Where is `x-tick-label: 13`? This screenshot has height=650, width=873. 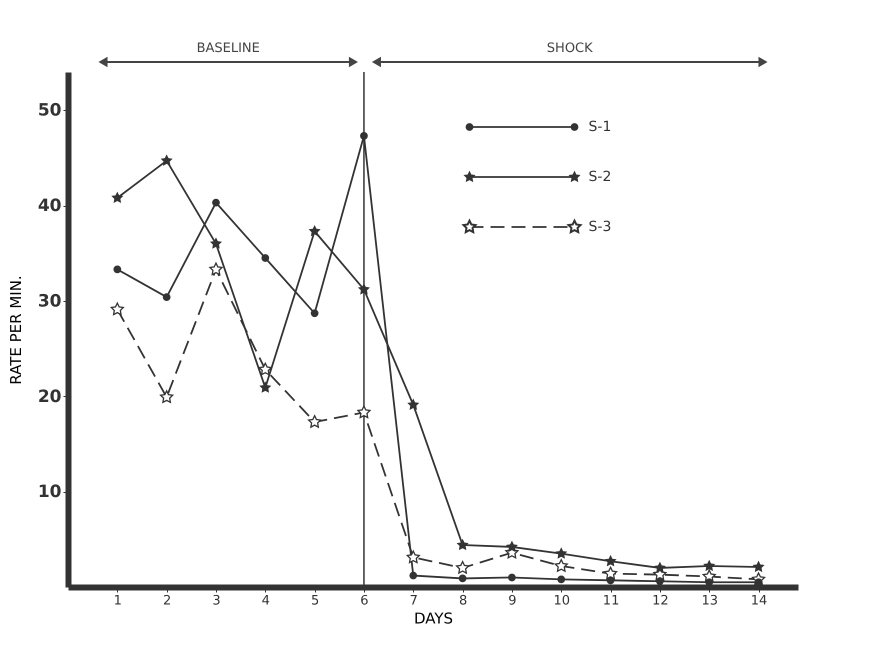
x-tick-label: 13 is located at coordinates (709, 601).